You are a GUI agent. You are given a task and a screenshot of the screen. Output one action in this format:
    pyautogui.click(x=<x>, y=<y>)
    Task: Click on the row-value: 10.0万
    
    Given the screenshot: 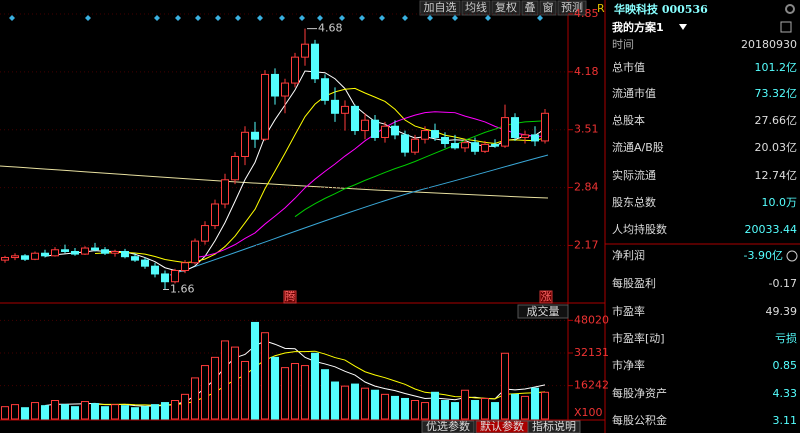 What is the action you would take?
    pyautogui.click(x=780, y=202)
    